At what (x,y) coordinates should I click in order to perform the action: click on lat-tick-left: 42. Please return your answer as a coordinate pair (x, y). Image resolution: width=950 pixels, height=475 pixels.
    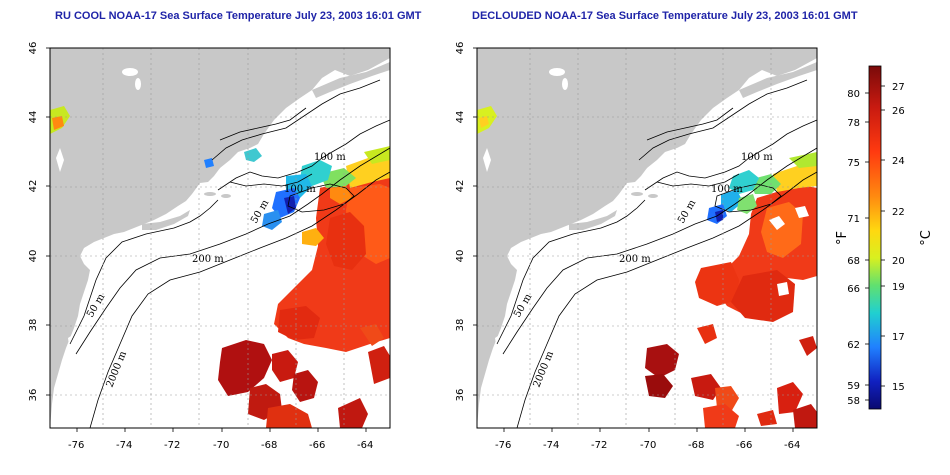
    Looking at the image, I should click on (33, 186).